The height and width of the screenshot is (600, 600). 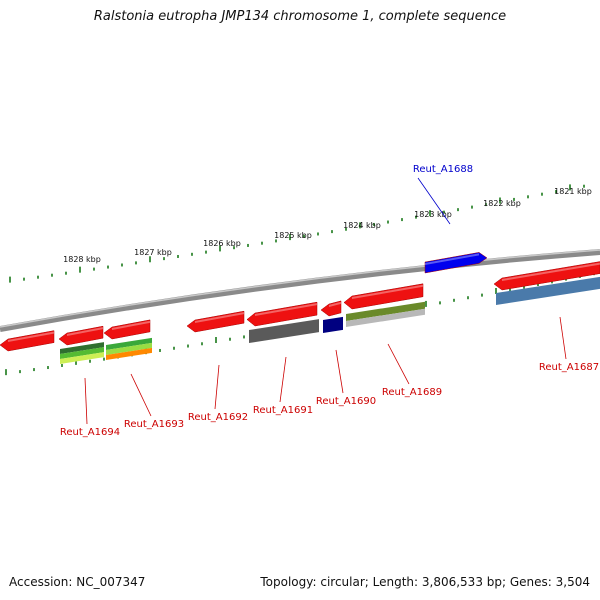 What do you see at coordinates (27, 341) in the screenshot?
I see `gene-reut-a1694` at bounding box center [27, 341].